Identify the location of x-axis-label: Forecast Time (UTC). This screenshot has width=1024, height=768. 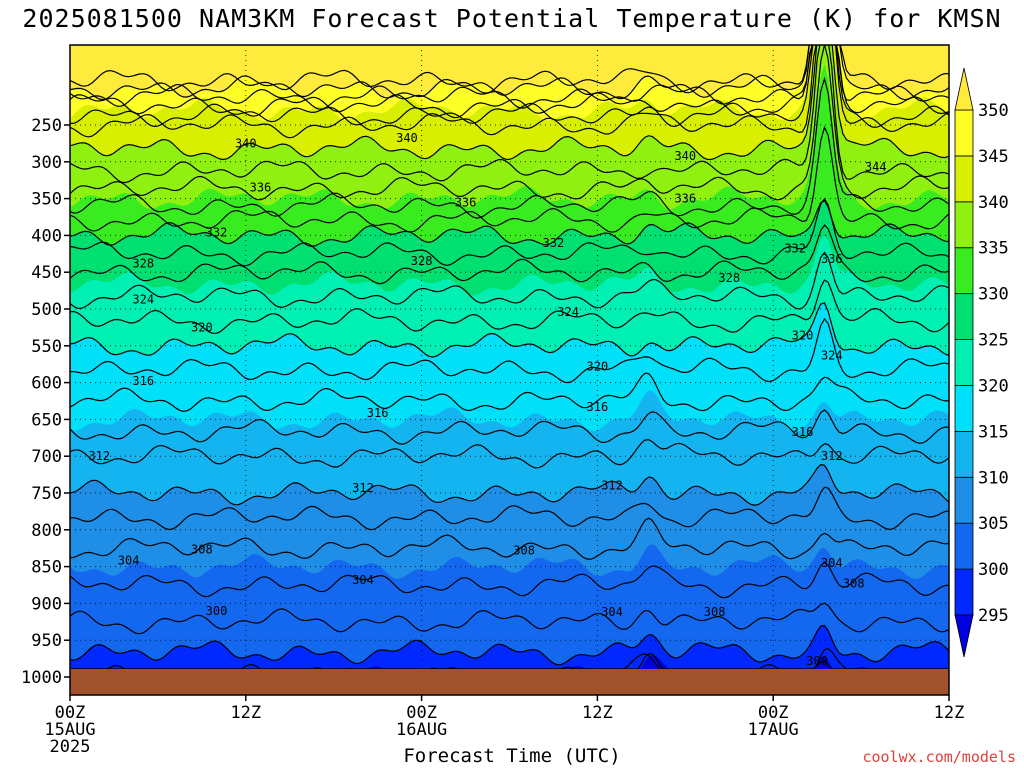
(512, 756).